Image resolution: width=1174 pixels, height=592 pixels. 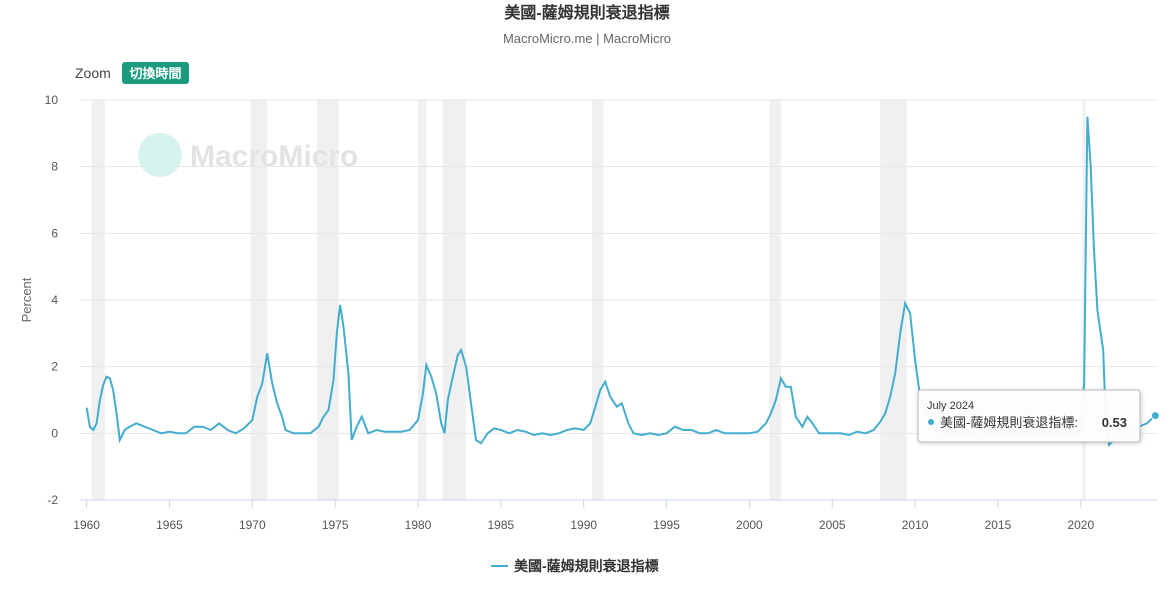 I want to click on x-tick-label: 2000, so click(x=749, y=525).